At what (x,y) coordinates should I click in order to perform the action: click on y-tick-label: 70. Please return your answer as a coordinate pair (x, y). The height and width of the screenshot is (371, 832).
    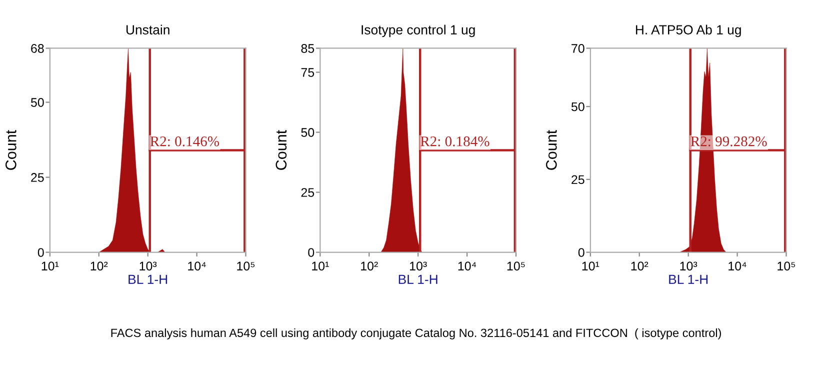
    Looking at the image, I should click on (578, 48).